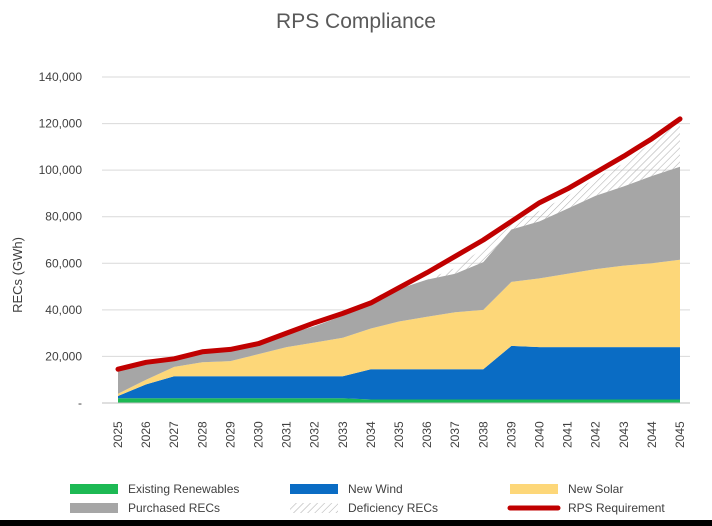 The width and height of the screenshot is (712, 526). I want to click on legend-swatch-existing-renewables, so click(94, 489).